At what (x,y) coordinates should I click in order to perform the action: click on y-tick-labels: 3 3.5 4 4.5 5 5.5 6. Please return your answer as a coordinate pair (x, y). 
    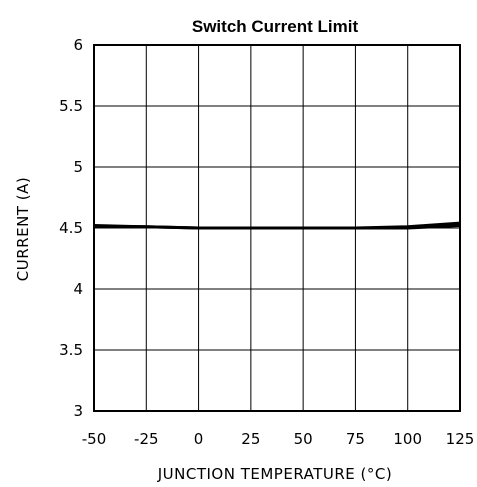
    Looking at the image, I should click on (71, 228).